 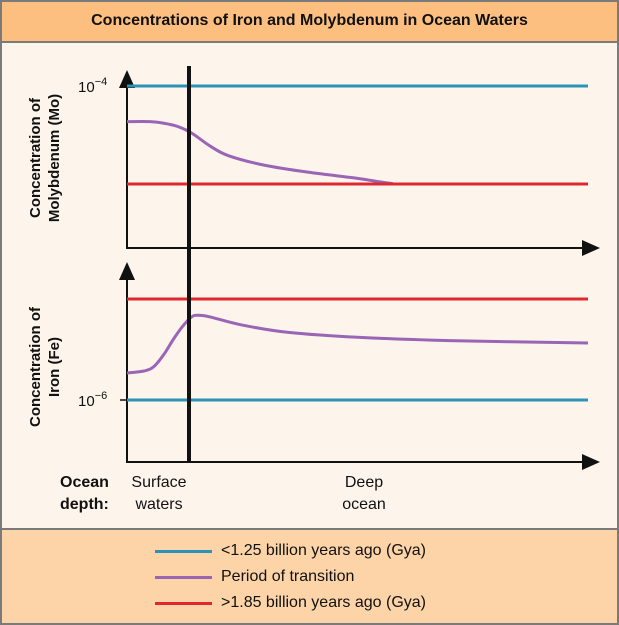 I want to click on fe-ylabel-line1: Concentration of, so click(x=35, y=366).